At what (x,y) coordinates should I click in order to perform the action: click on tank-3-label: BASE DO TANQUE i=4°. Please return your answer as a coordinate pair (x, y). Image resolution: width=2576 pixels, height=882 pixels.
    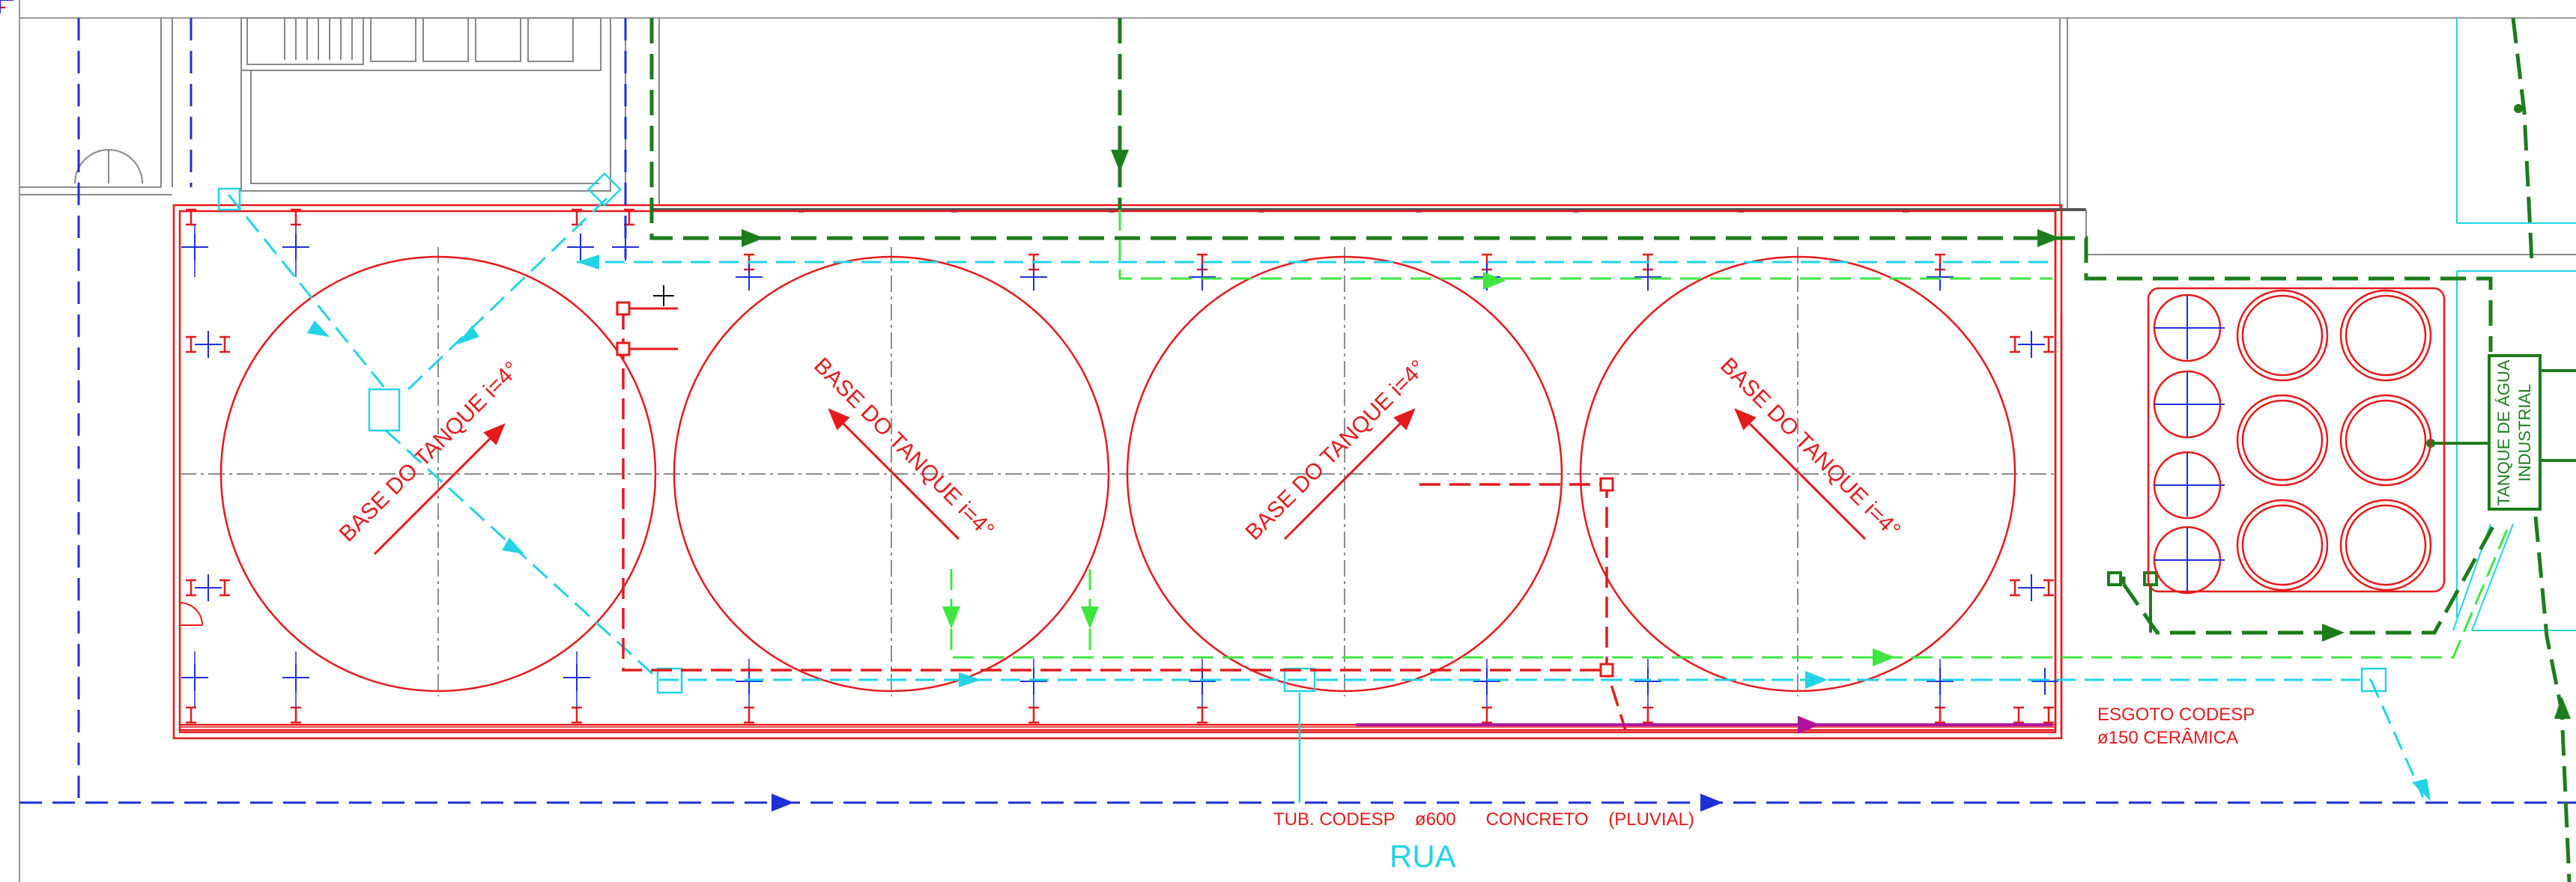
    Looking at the image, I should click on (1336, 451).